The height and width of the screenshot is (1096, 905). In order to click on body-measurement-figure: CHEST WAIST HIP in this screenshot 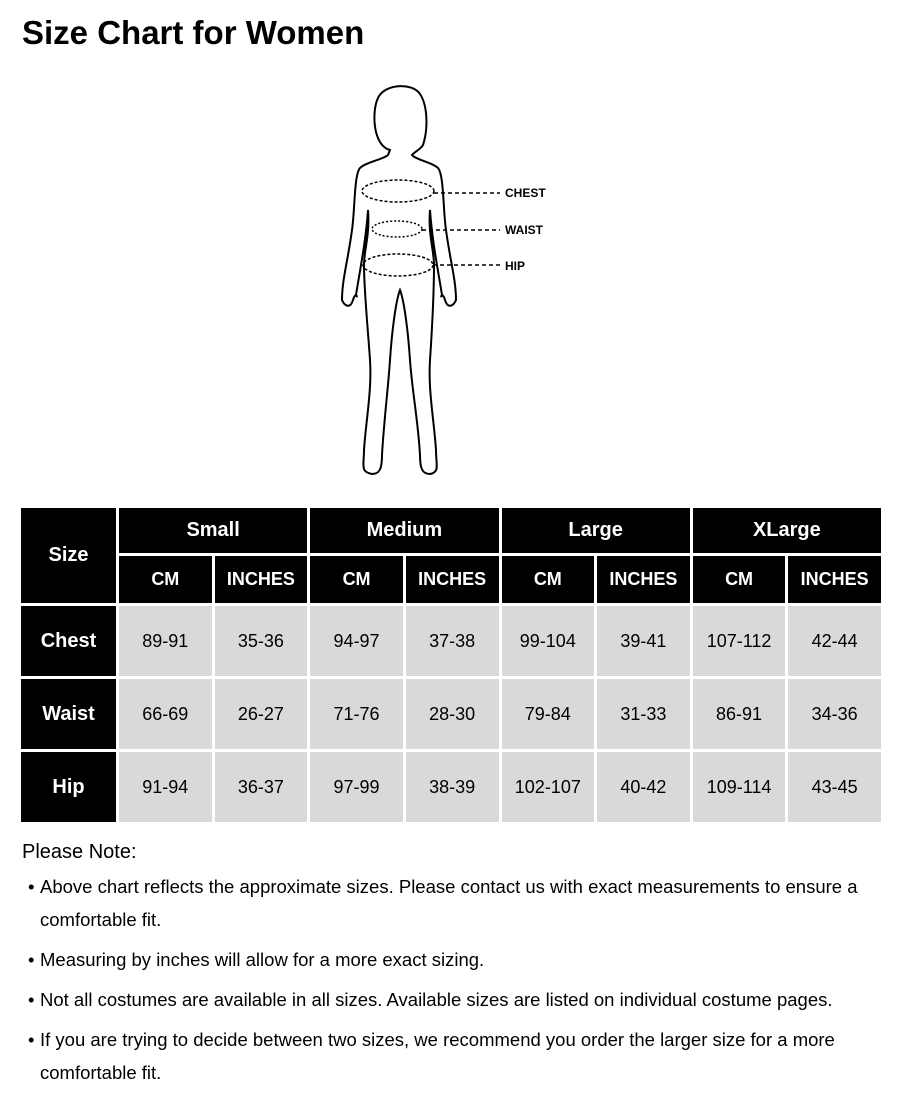, I will do `click(443, 280)`.